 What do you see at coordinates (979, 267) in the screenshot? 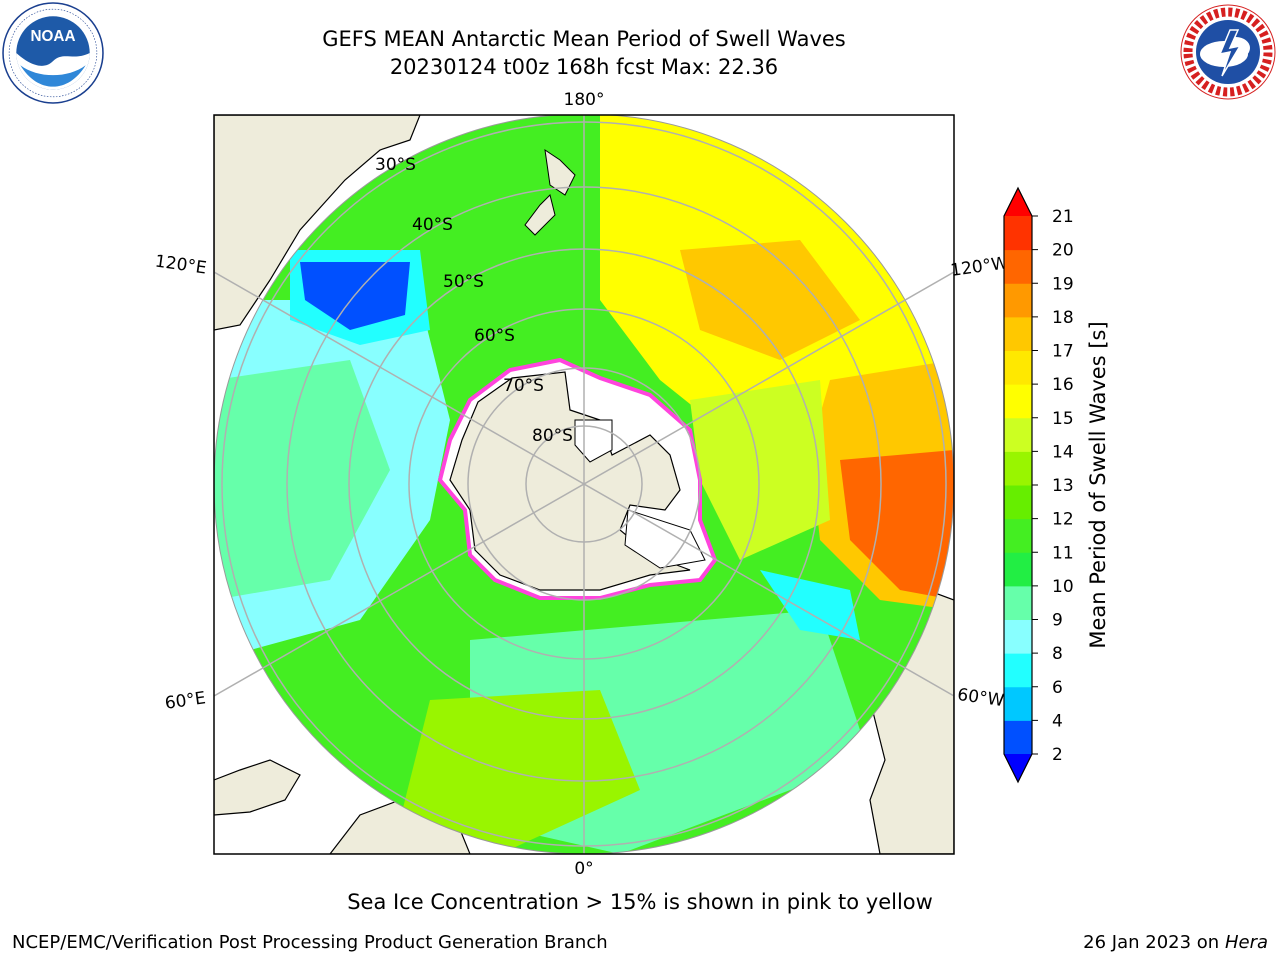
I see `meridian-label-120w: 120°W` at bounding box center [979, 267].